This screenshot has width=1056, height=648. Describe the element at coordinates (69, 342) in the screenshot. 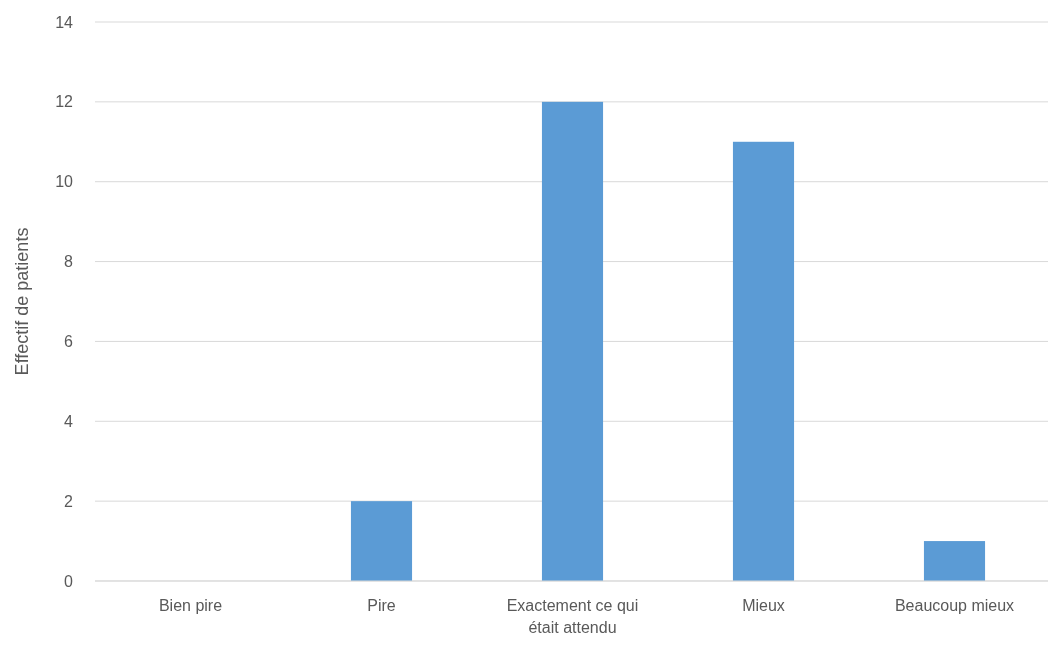

I see `y-tick-label: 6` at that location.